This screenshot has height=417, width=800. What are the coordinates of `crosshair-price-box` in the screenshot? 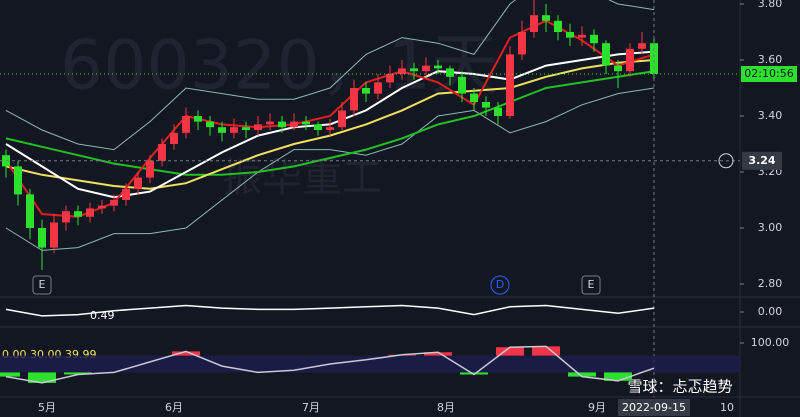 It's located at (762, 160).